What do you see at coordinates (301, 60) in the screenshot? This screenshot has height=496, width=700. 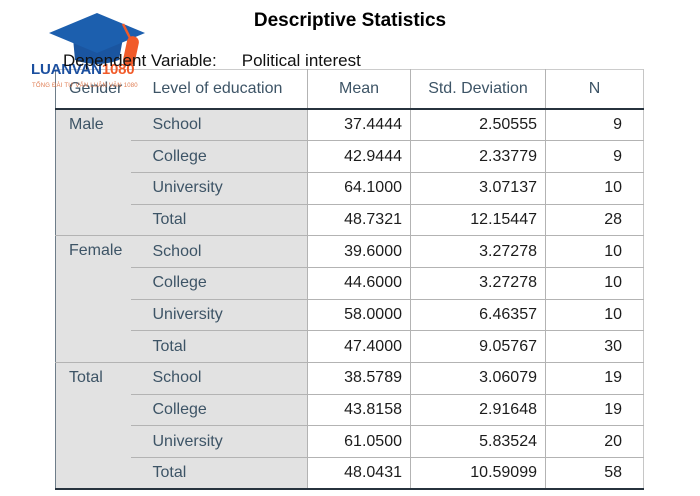 I see `dependent-variable-value: Political interest` at bounding box center [301, 60].